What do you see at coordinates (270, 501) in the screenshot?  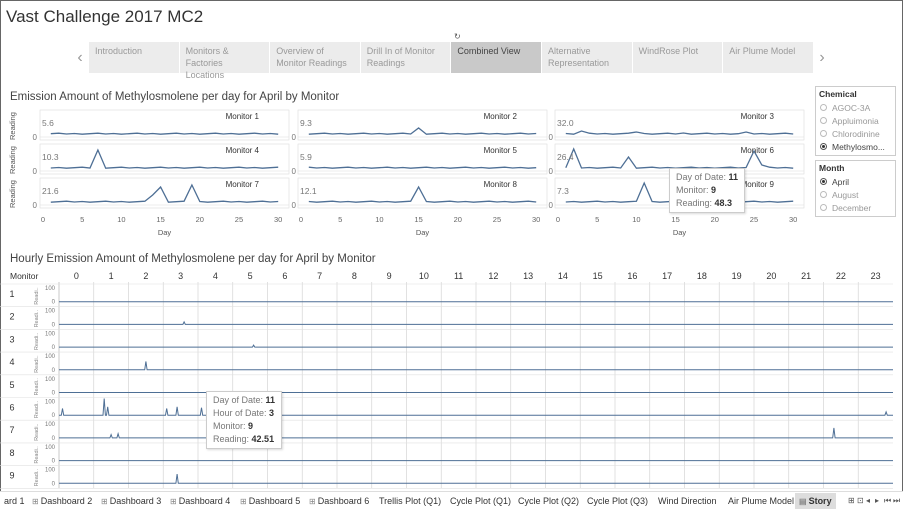 I see `sheet-tab: ⊞ Dashboard 5` at bounding box center [270, 501].